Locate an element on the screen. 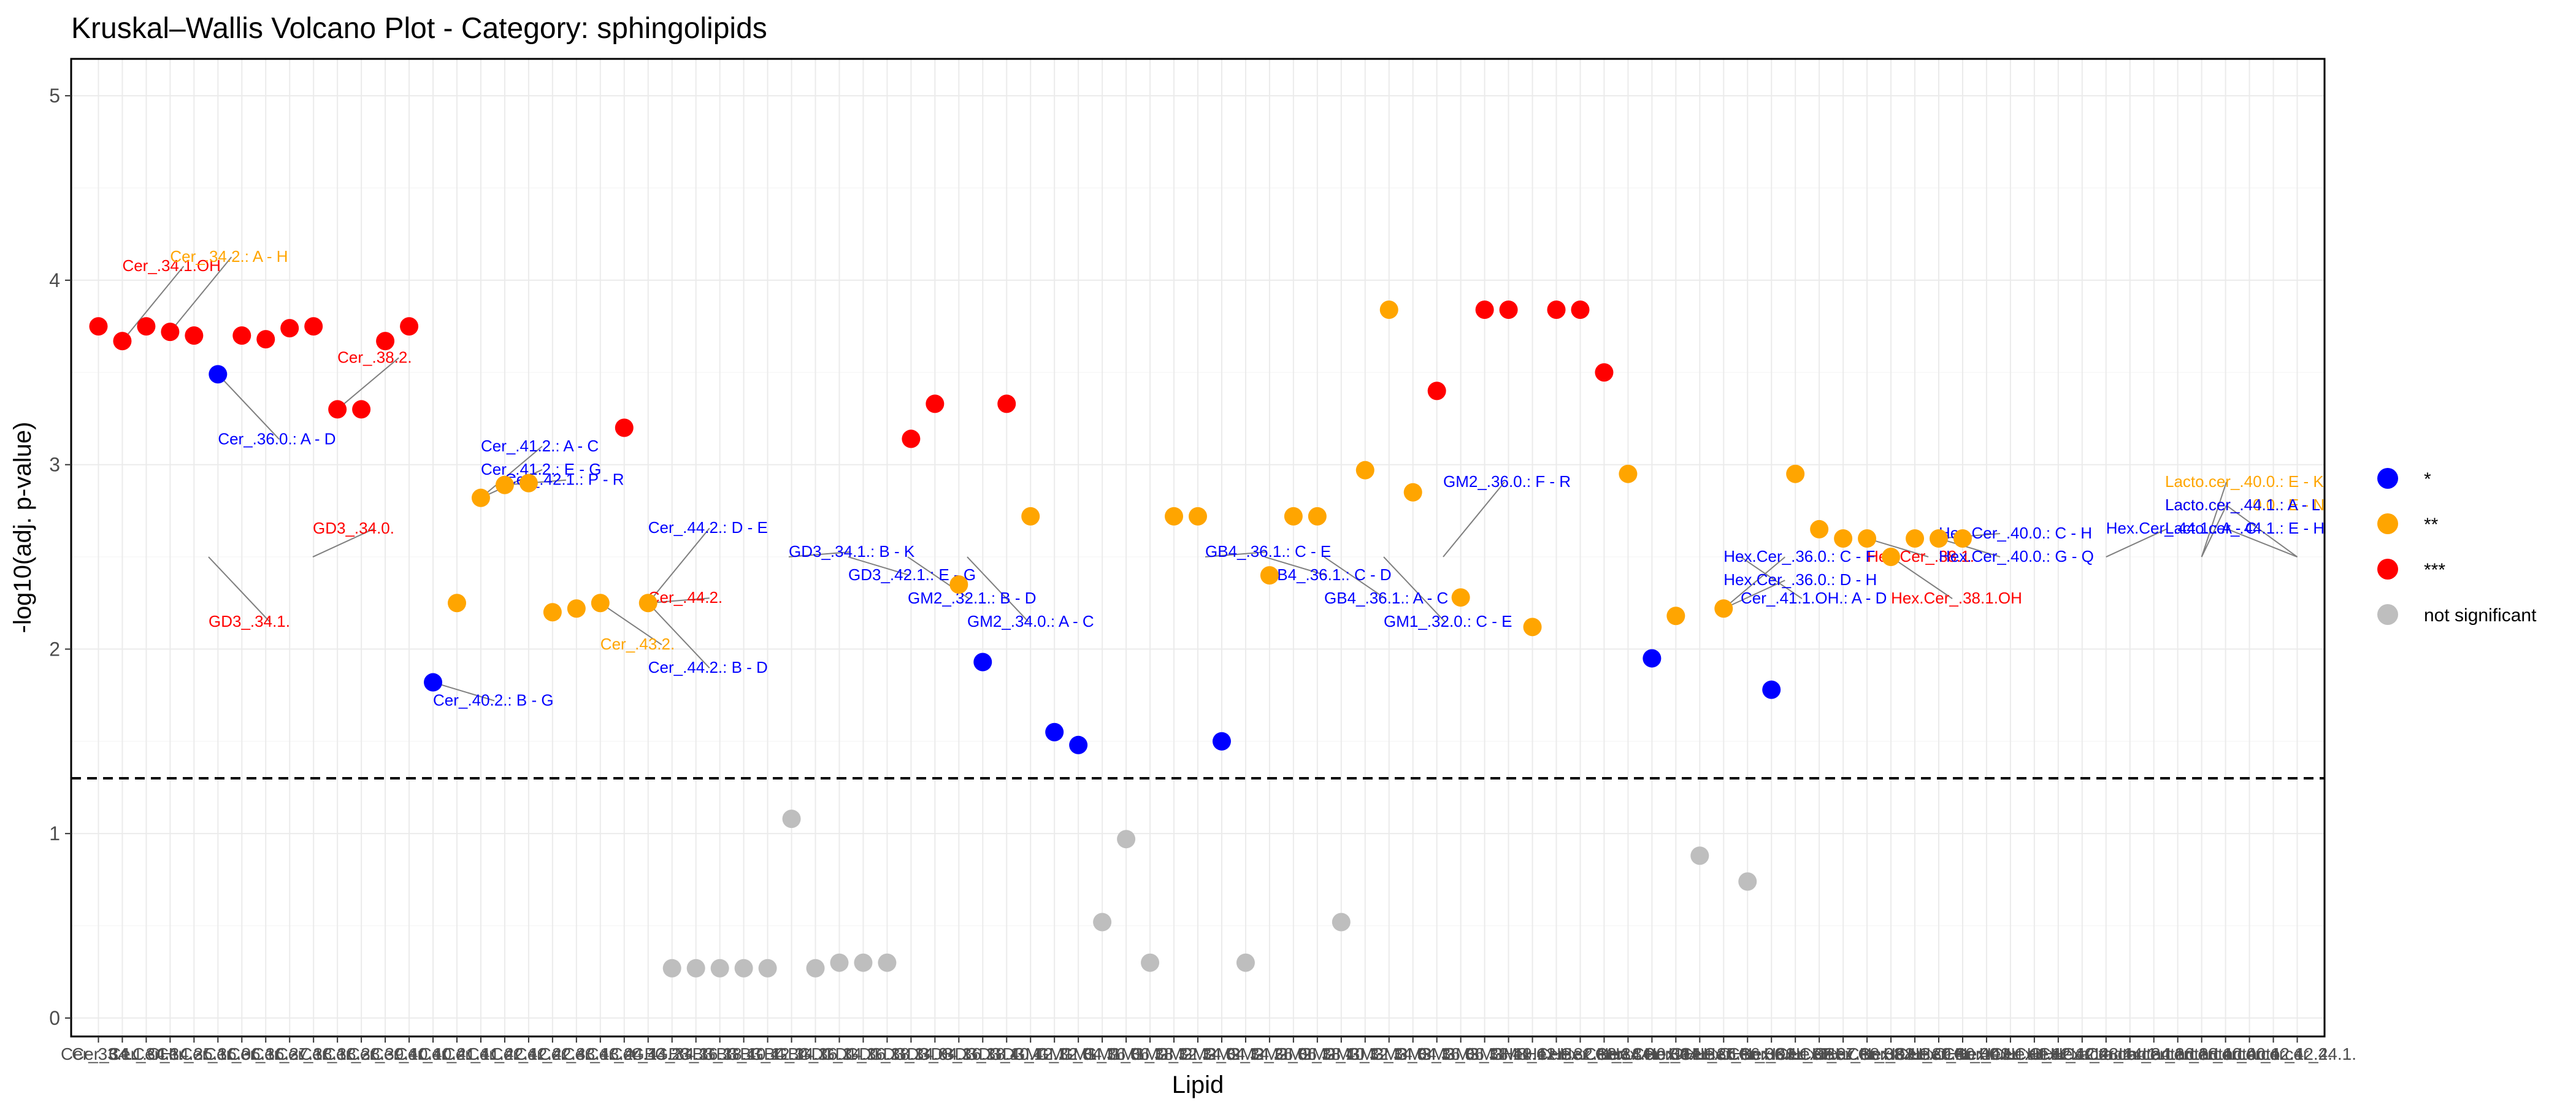 The height and width of the screenshot is (1107, 2576). x-tick-label: Lacto.cer_34.1. is located at coordinates (2130, 1053).